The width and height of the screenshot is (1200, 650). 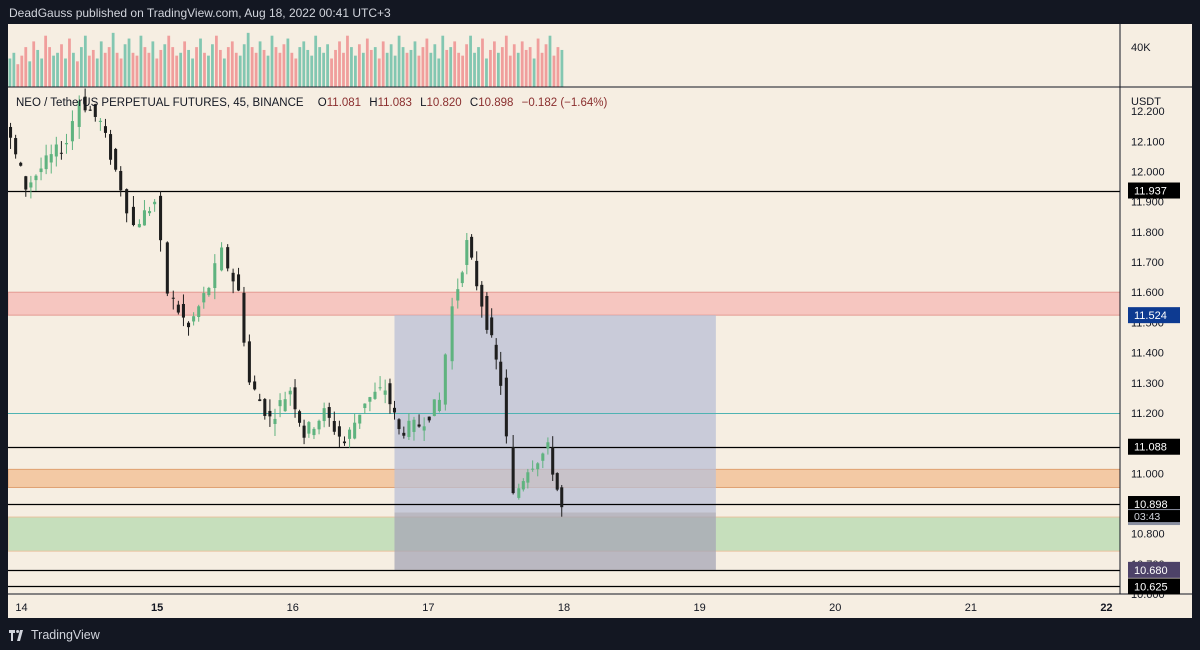 I want to click on price-tick-label: 12.000, so click(x=1148, y=173).